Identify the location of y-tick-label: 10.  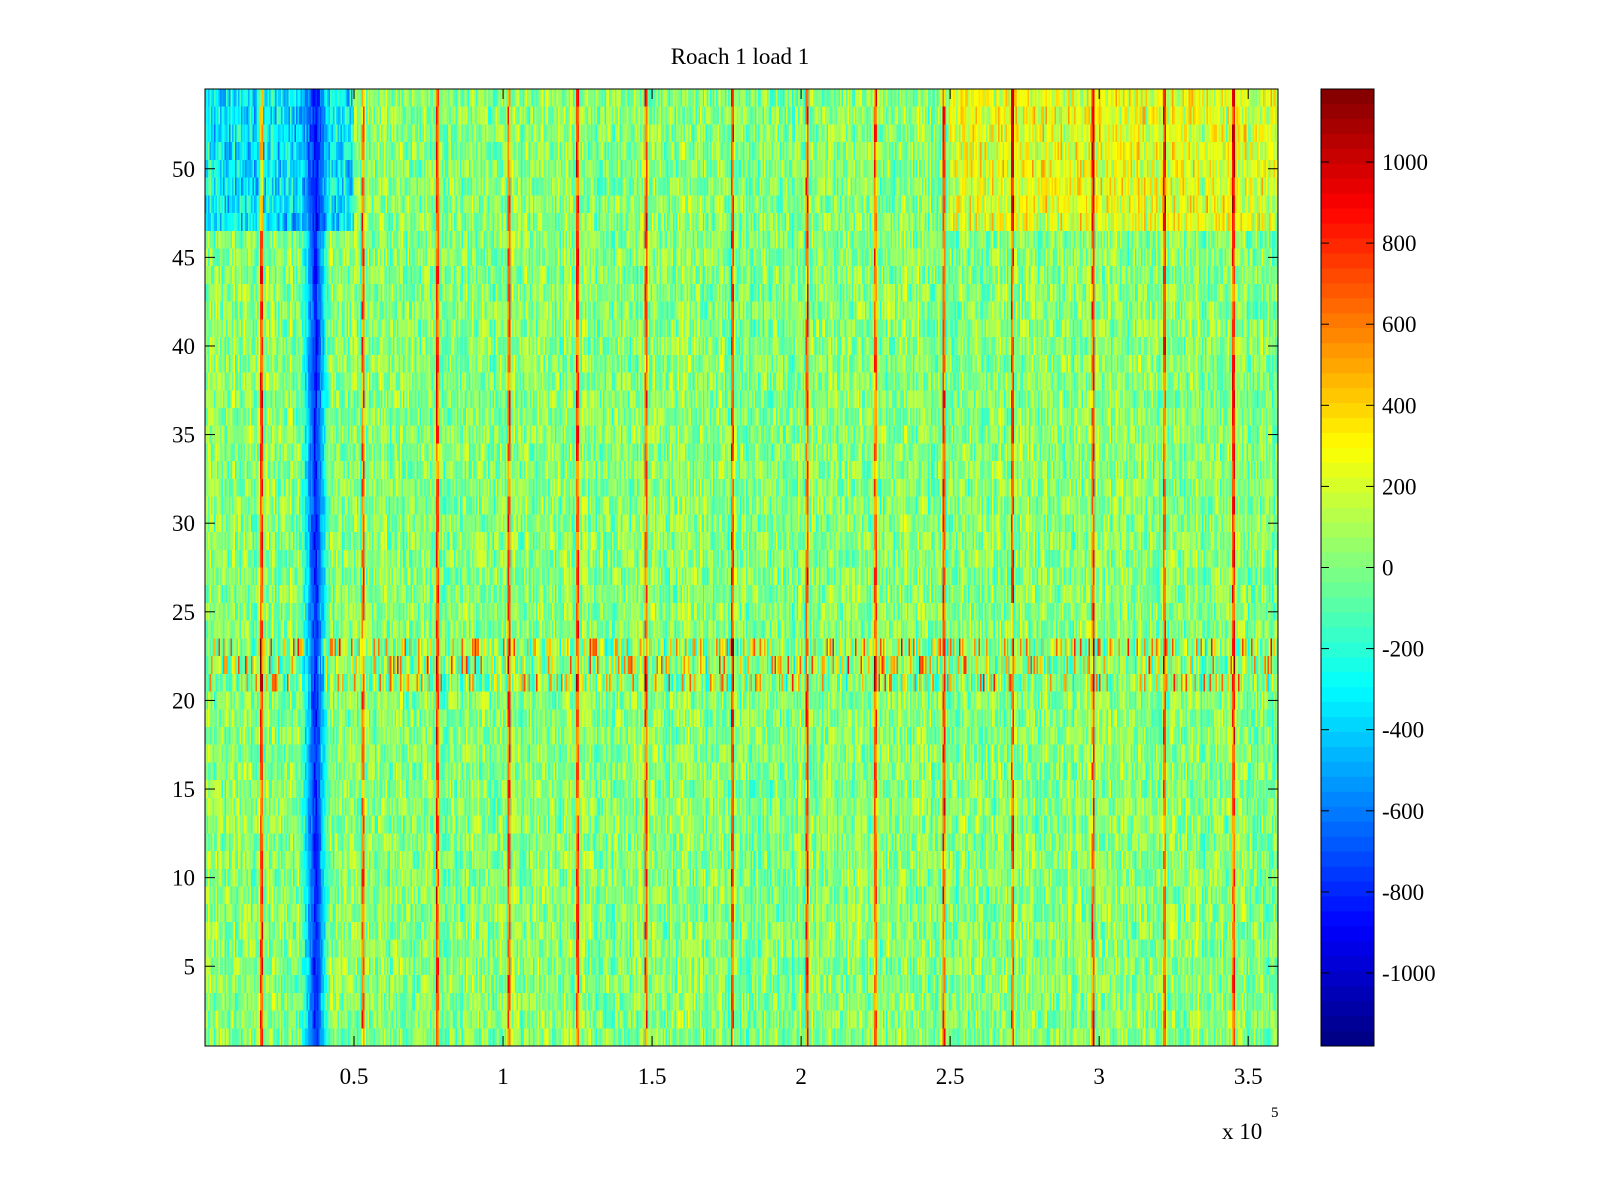
(183, 878).